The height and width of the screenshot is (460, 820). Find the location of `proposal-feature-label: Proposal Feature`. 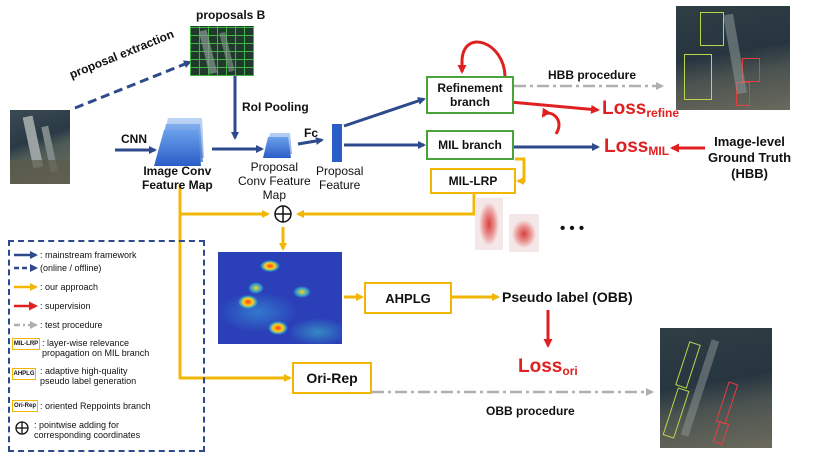

proposal-feature-label: Proposal Feature is located at coordinates (340, 178).